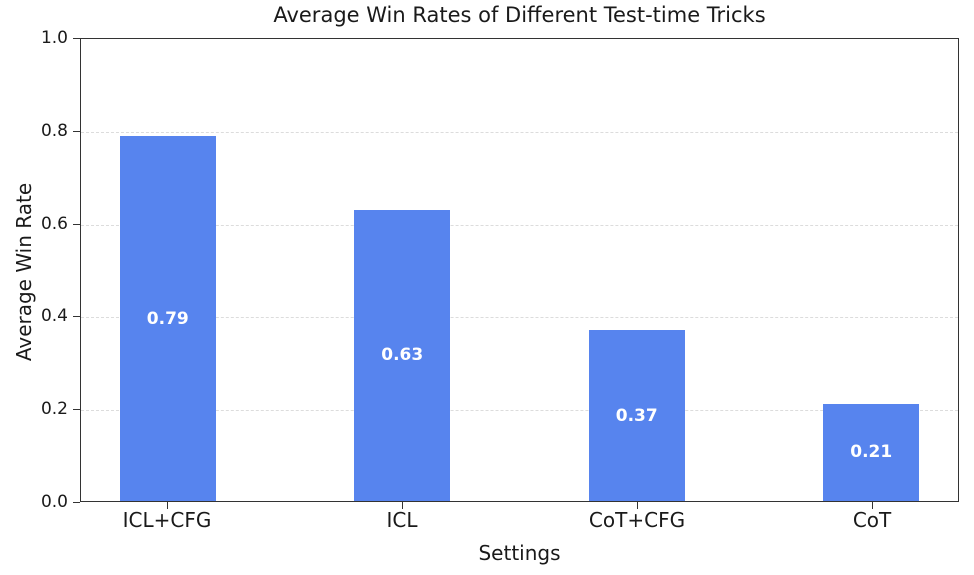 This screenshot has width=974, height=575. What do you see at coordinates (54, 38) in the screenshot?
I see `y-tick-label: 1.0` at bounding box center [54, 38].